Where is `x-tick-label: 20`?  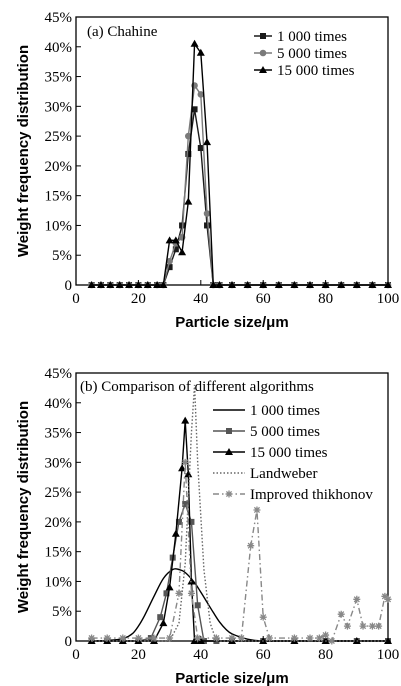
x-tick-label: 20 is located at coordinates (138, 655).